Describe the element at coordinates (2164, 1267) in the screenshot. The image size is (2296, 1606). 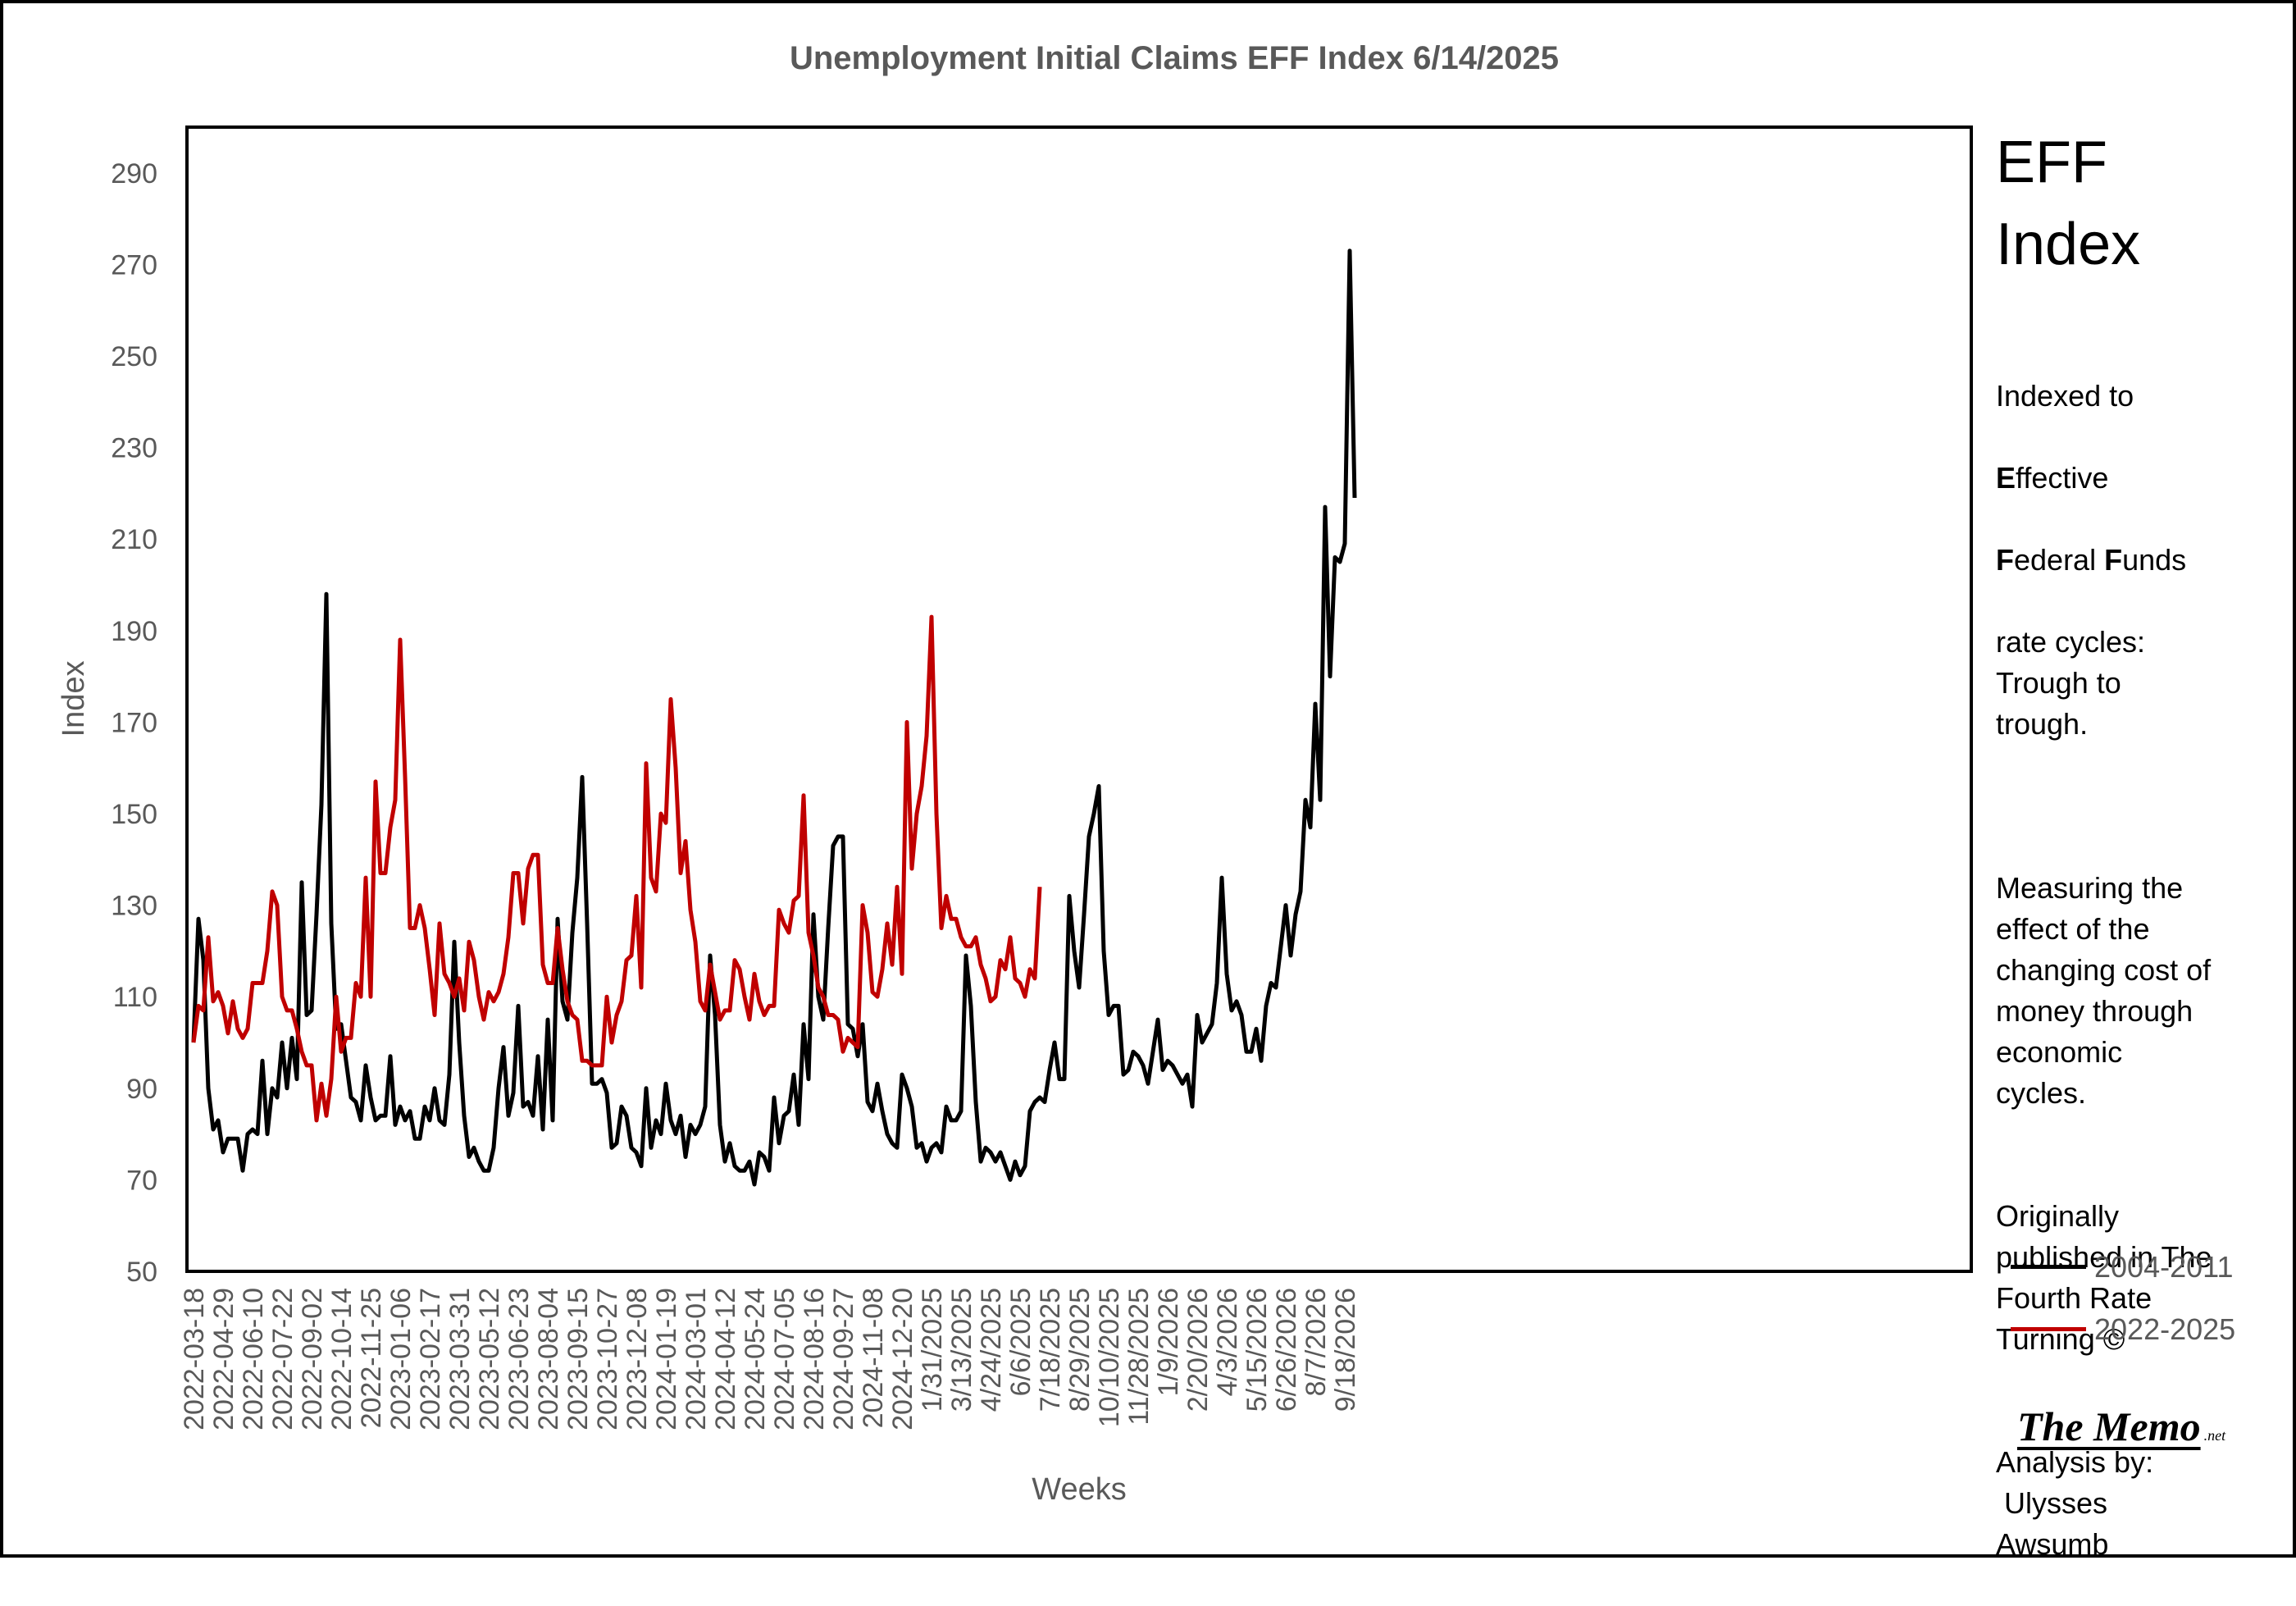
I see `legend-label-2004-2011: 2004-2011` at that location.